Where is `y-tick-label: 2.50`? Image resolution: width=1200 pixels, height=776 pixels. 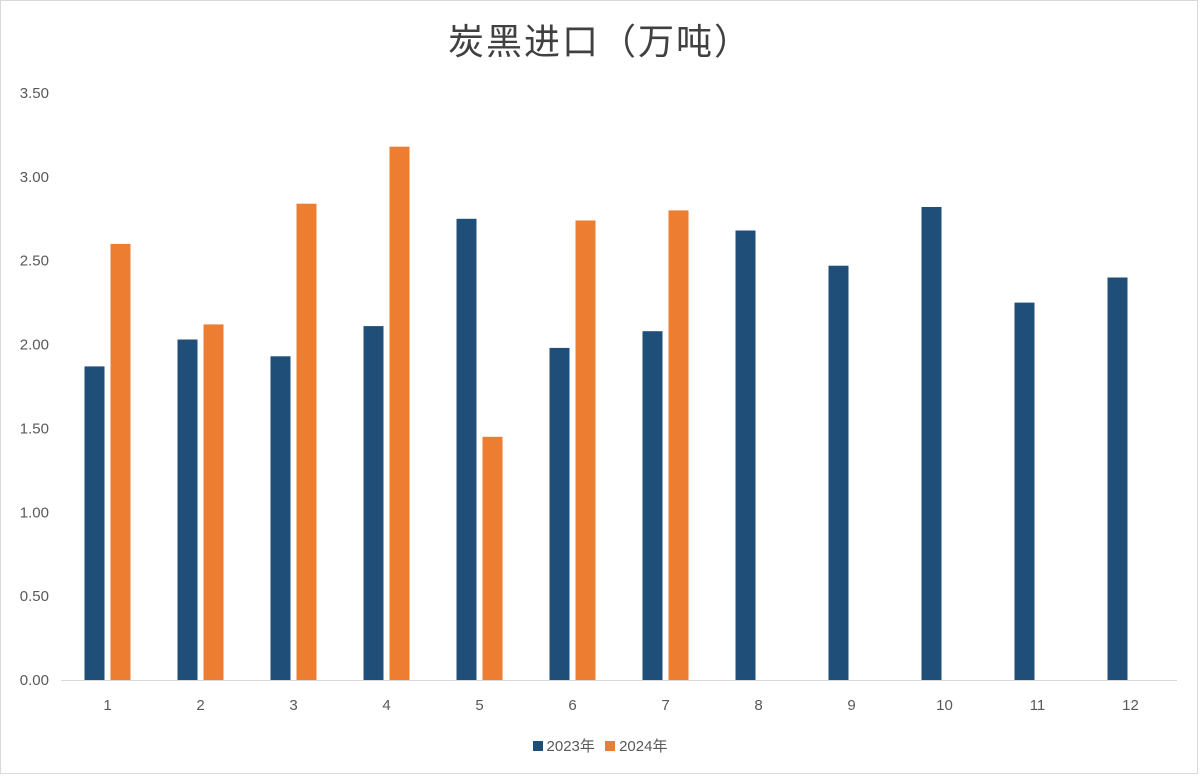
y-tick-label: 2.50 is located at coordinates (34, 261).